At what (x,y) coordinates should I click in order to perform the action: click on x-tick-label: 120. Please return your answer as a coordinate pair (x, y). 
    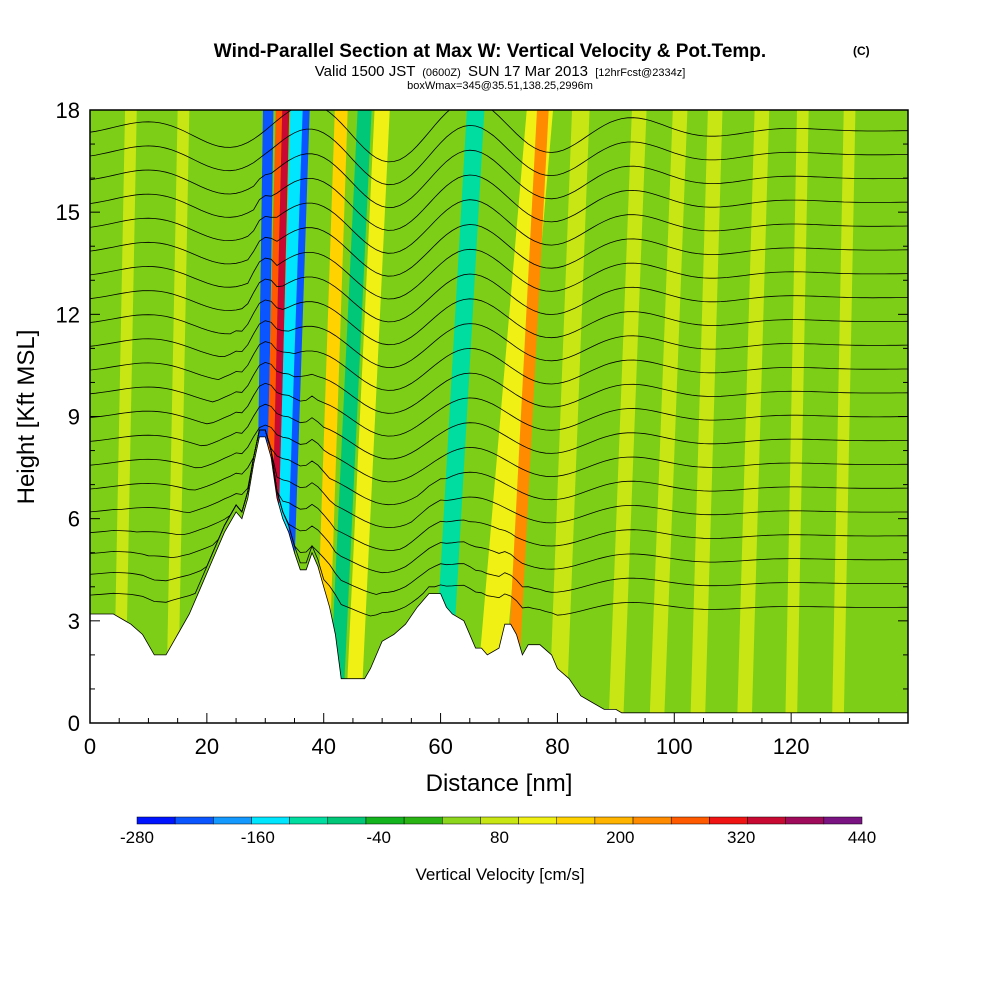
    Looking at the image, I should click on (791, 746).